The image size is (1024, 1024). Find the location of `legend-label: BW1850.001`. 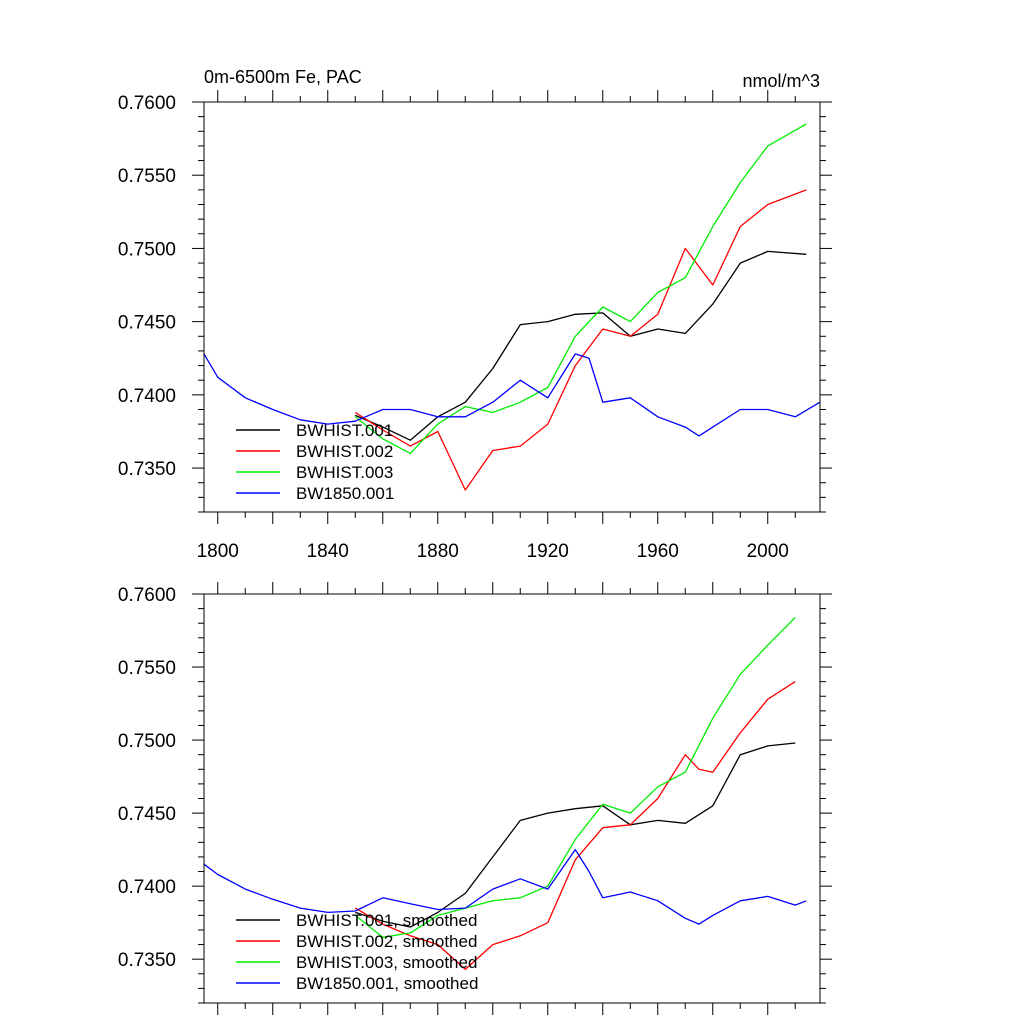

legend-label: BW1850.001 is located at coordinates (345, 493).